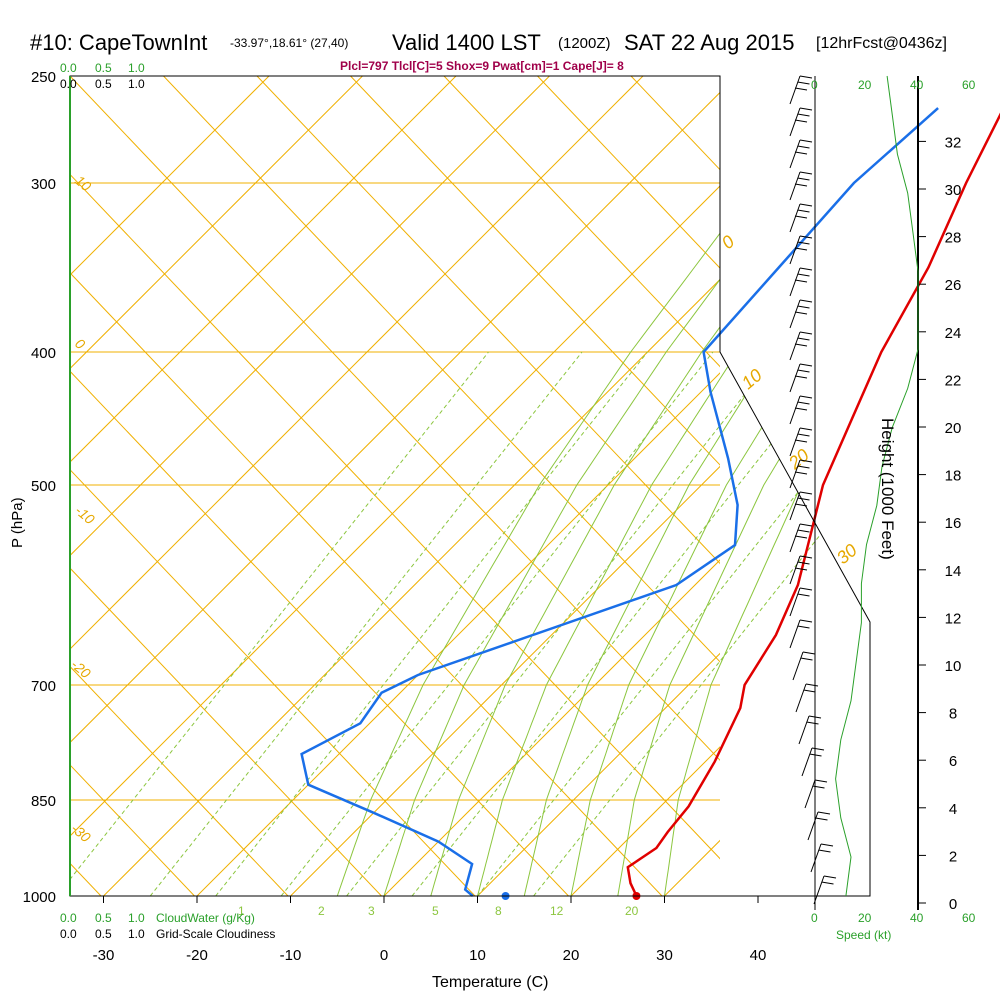 The image size is (1000, 1000). Describe the element at coordinates (241, 911) in the screenshot. I see `mixing-ratio-label: 1` at that location.